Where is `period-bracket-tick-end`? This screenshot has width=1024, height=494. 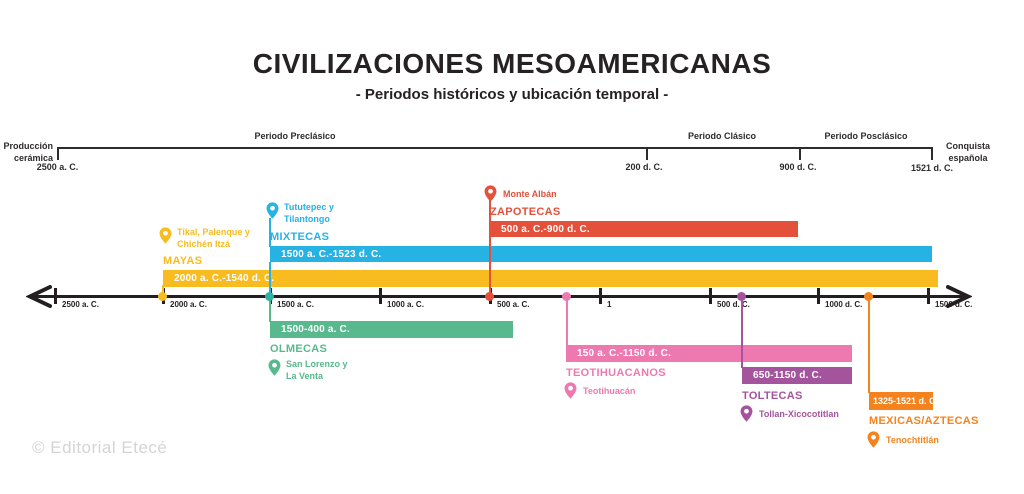 period-bracket-tick-end is located at coordinates (932, 153).